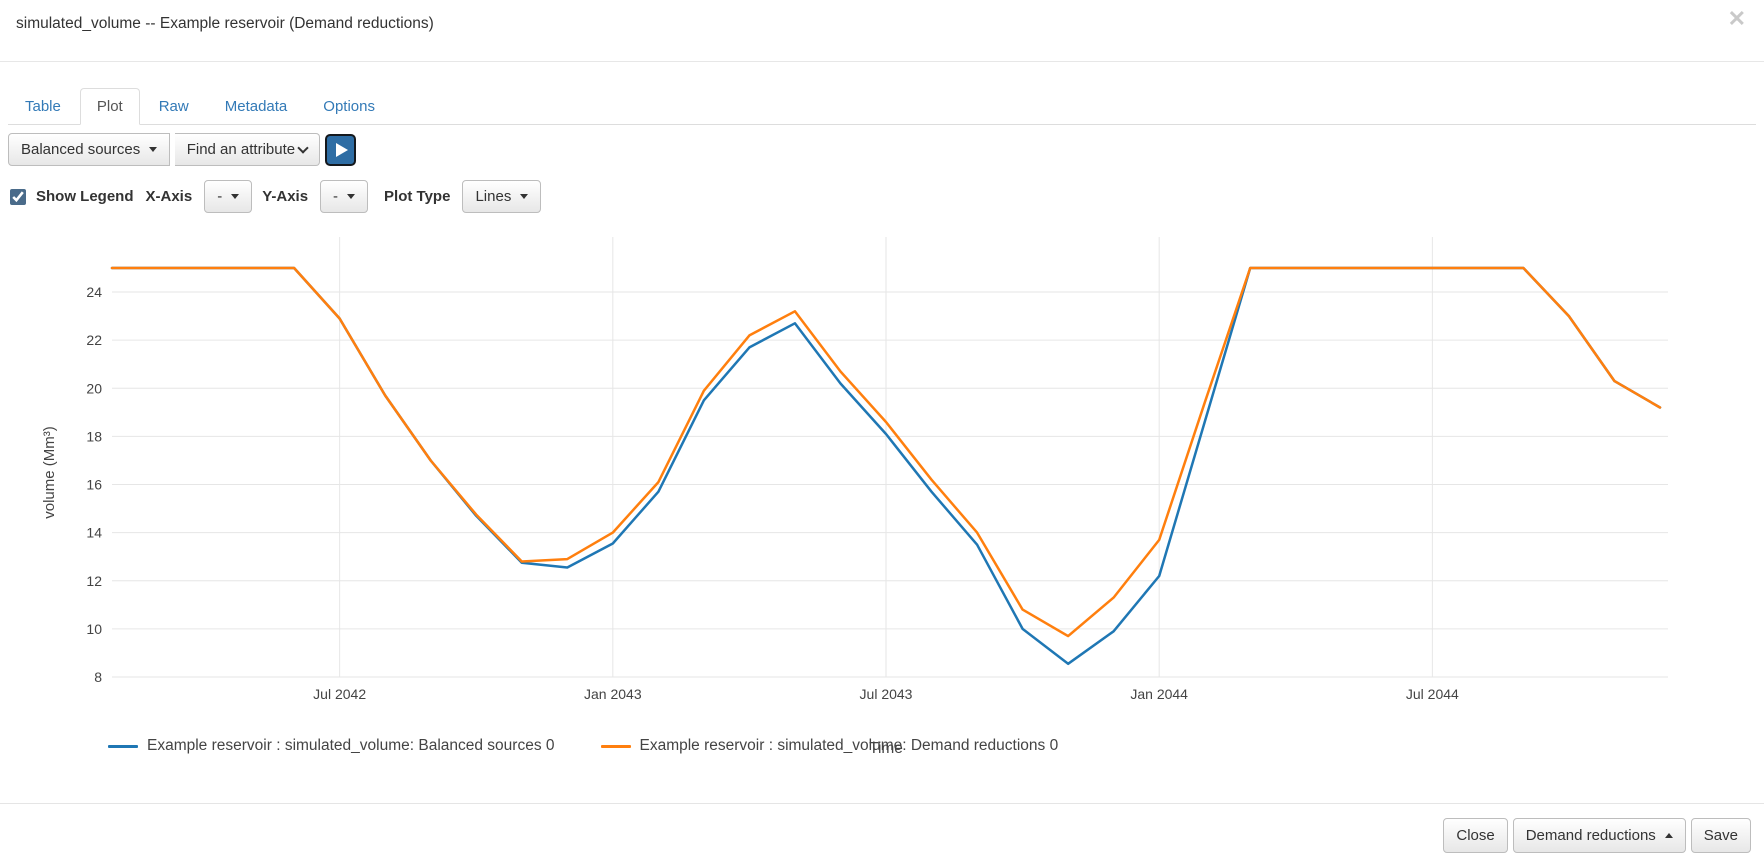  Describe the element at coordinates (1599, 835) in the screenshot. I see `scenario-dropup: Demand reductions` at that location.